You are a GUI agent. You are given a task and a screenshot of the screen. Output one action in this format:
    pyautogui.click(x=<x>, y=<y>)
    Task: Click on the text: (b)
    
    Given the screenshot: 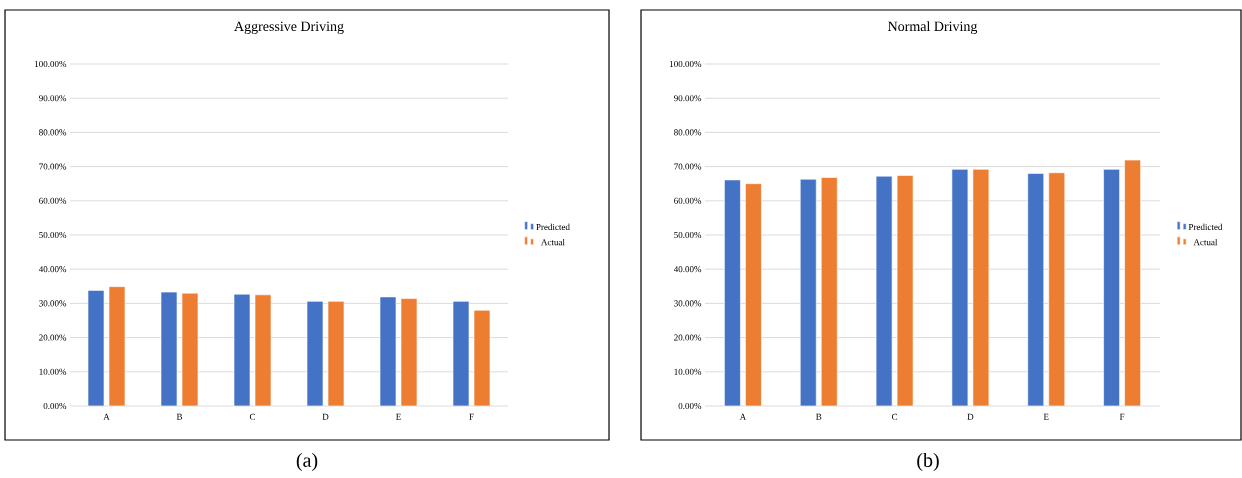 What is the action you would take?
    pyautogui.click(x=928, y=462)
    